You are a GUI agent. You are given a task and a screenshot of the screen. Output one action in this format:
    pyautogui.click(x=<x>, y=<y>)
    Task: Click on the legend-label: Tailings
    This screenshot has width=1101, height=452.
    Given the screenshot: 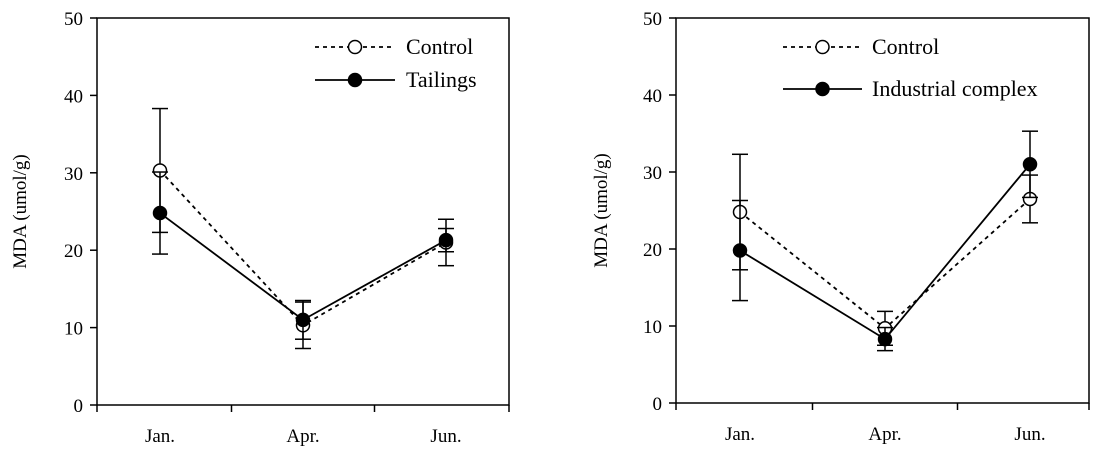 What is the action you would take?
    pyautogui.click(x=441, y=79)
    